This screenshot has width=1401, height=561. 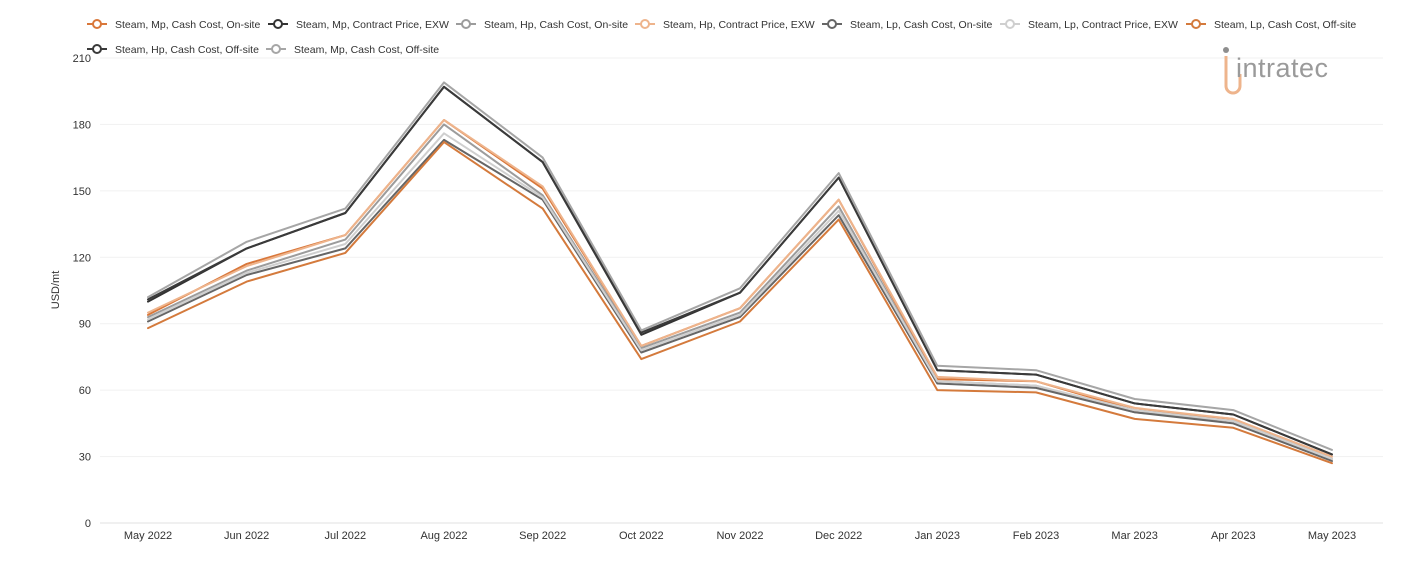 I want to click on legend-item: Steam, Hp, Contract Price, EXW, so click(x=725, y=25).